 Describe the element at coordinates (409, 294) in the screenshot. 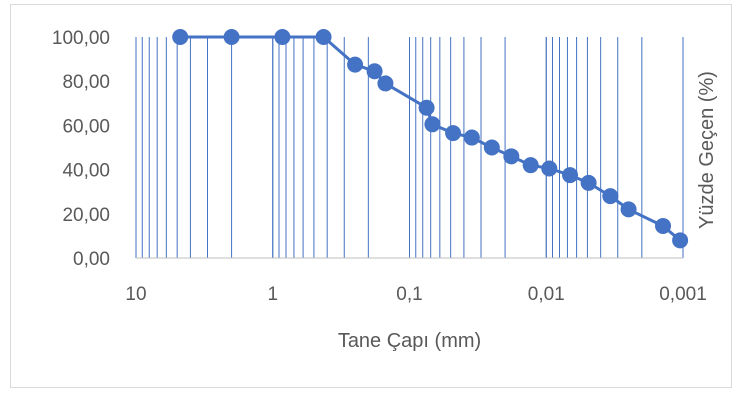

I see `x-tick-label: 0,1` at that location.